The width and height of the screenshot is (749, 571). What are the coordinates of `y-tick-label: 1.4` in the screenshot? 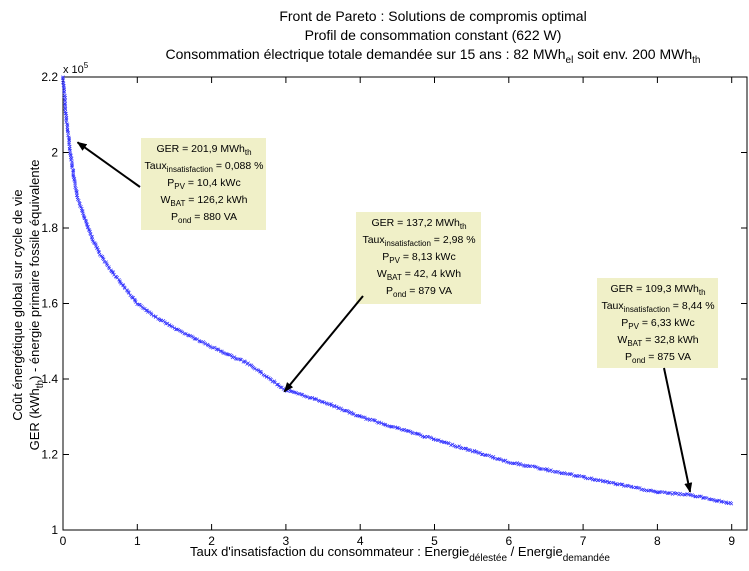 It's located at (49, 379).